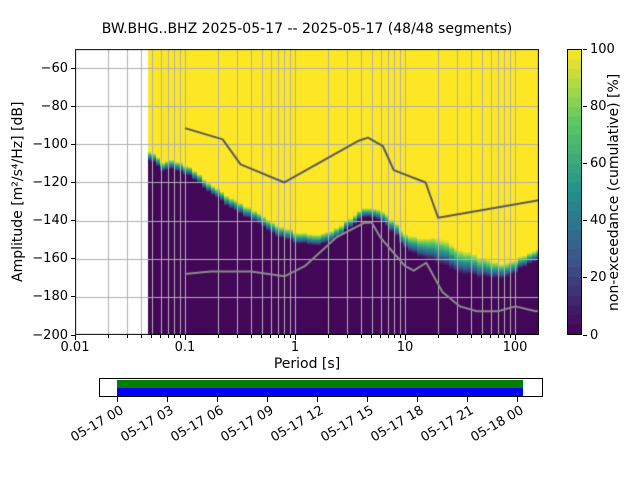 Image resolution: width=640 pixels, height=480 pixels. I want to click on x-tick-label: 100, so click(515, 347).